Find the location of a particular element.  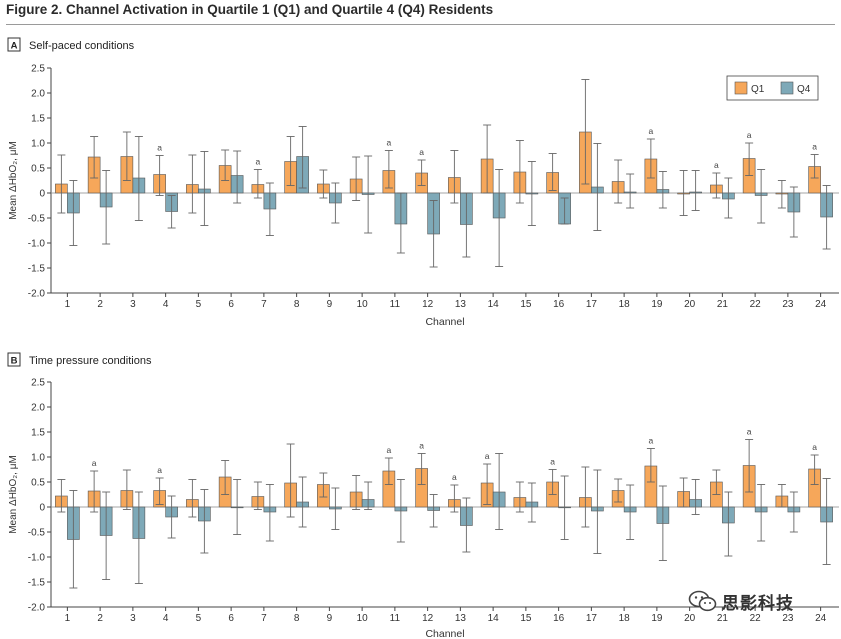

panel-b-y-label: Mean ΔHbO₂, μM is located at coordinates (13, 494).